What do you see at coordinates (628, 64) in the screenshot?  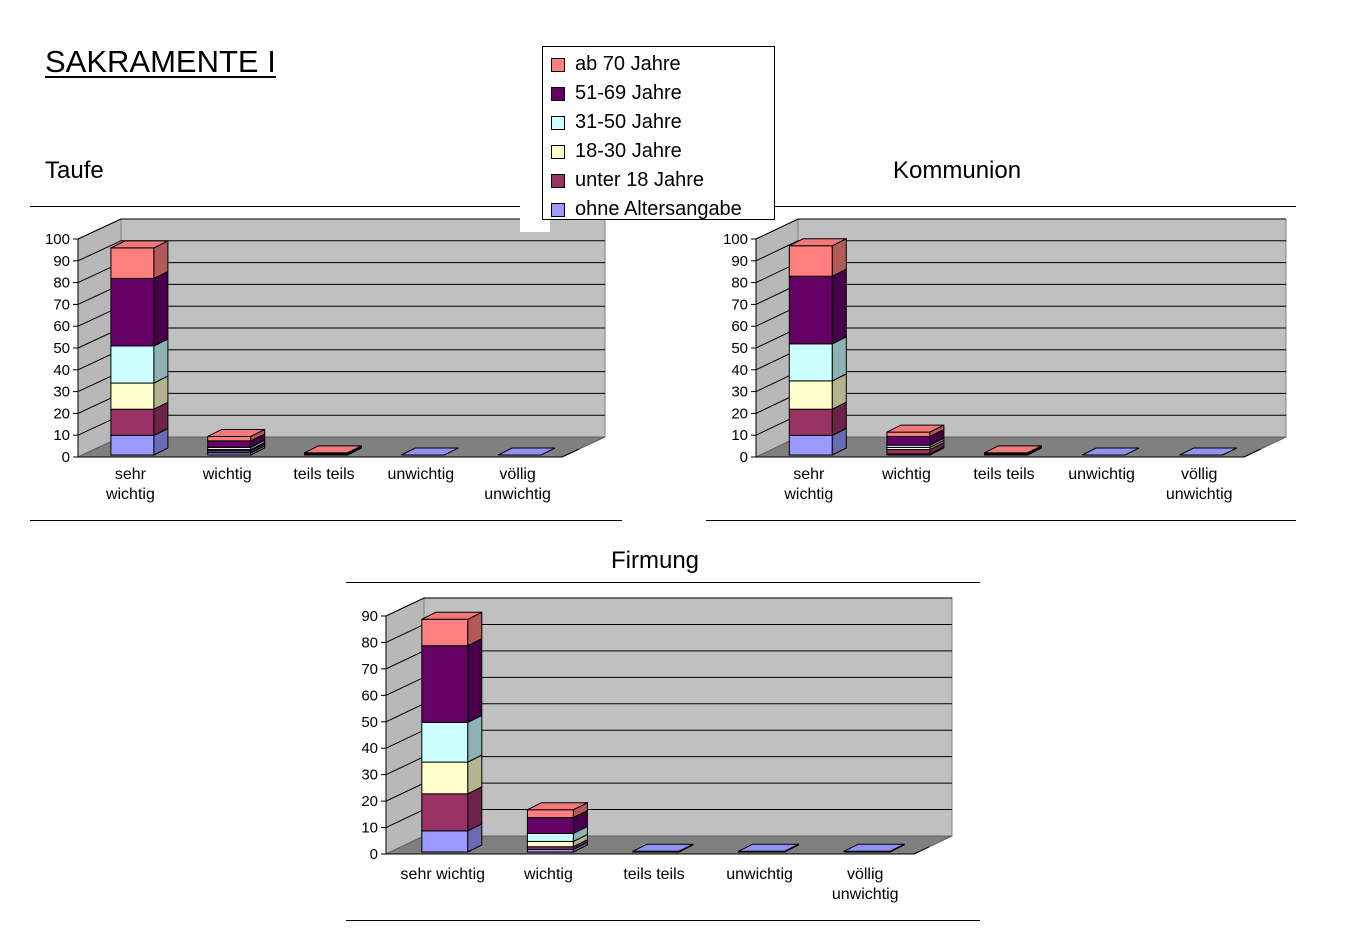 I see `legend-label: ab 70 Jahre` at bounding box center [628, 64].